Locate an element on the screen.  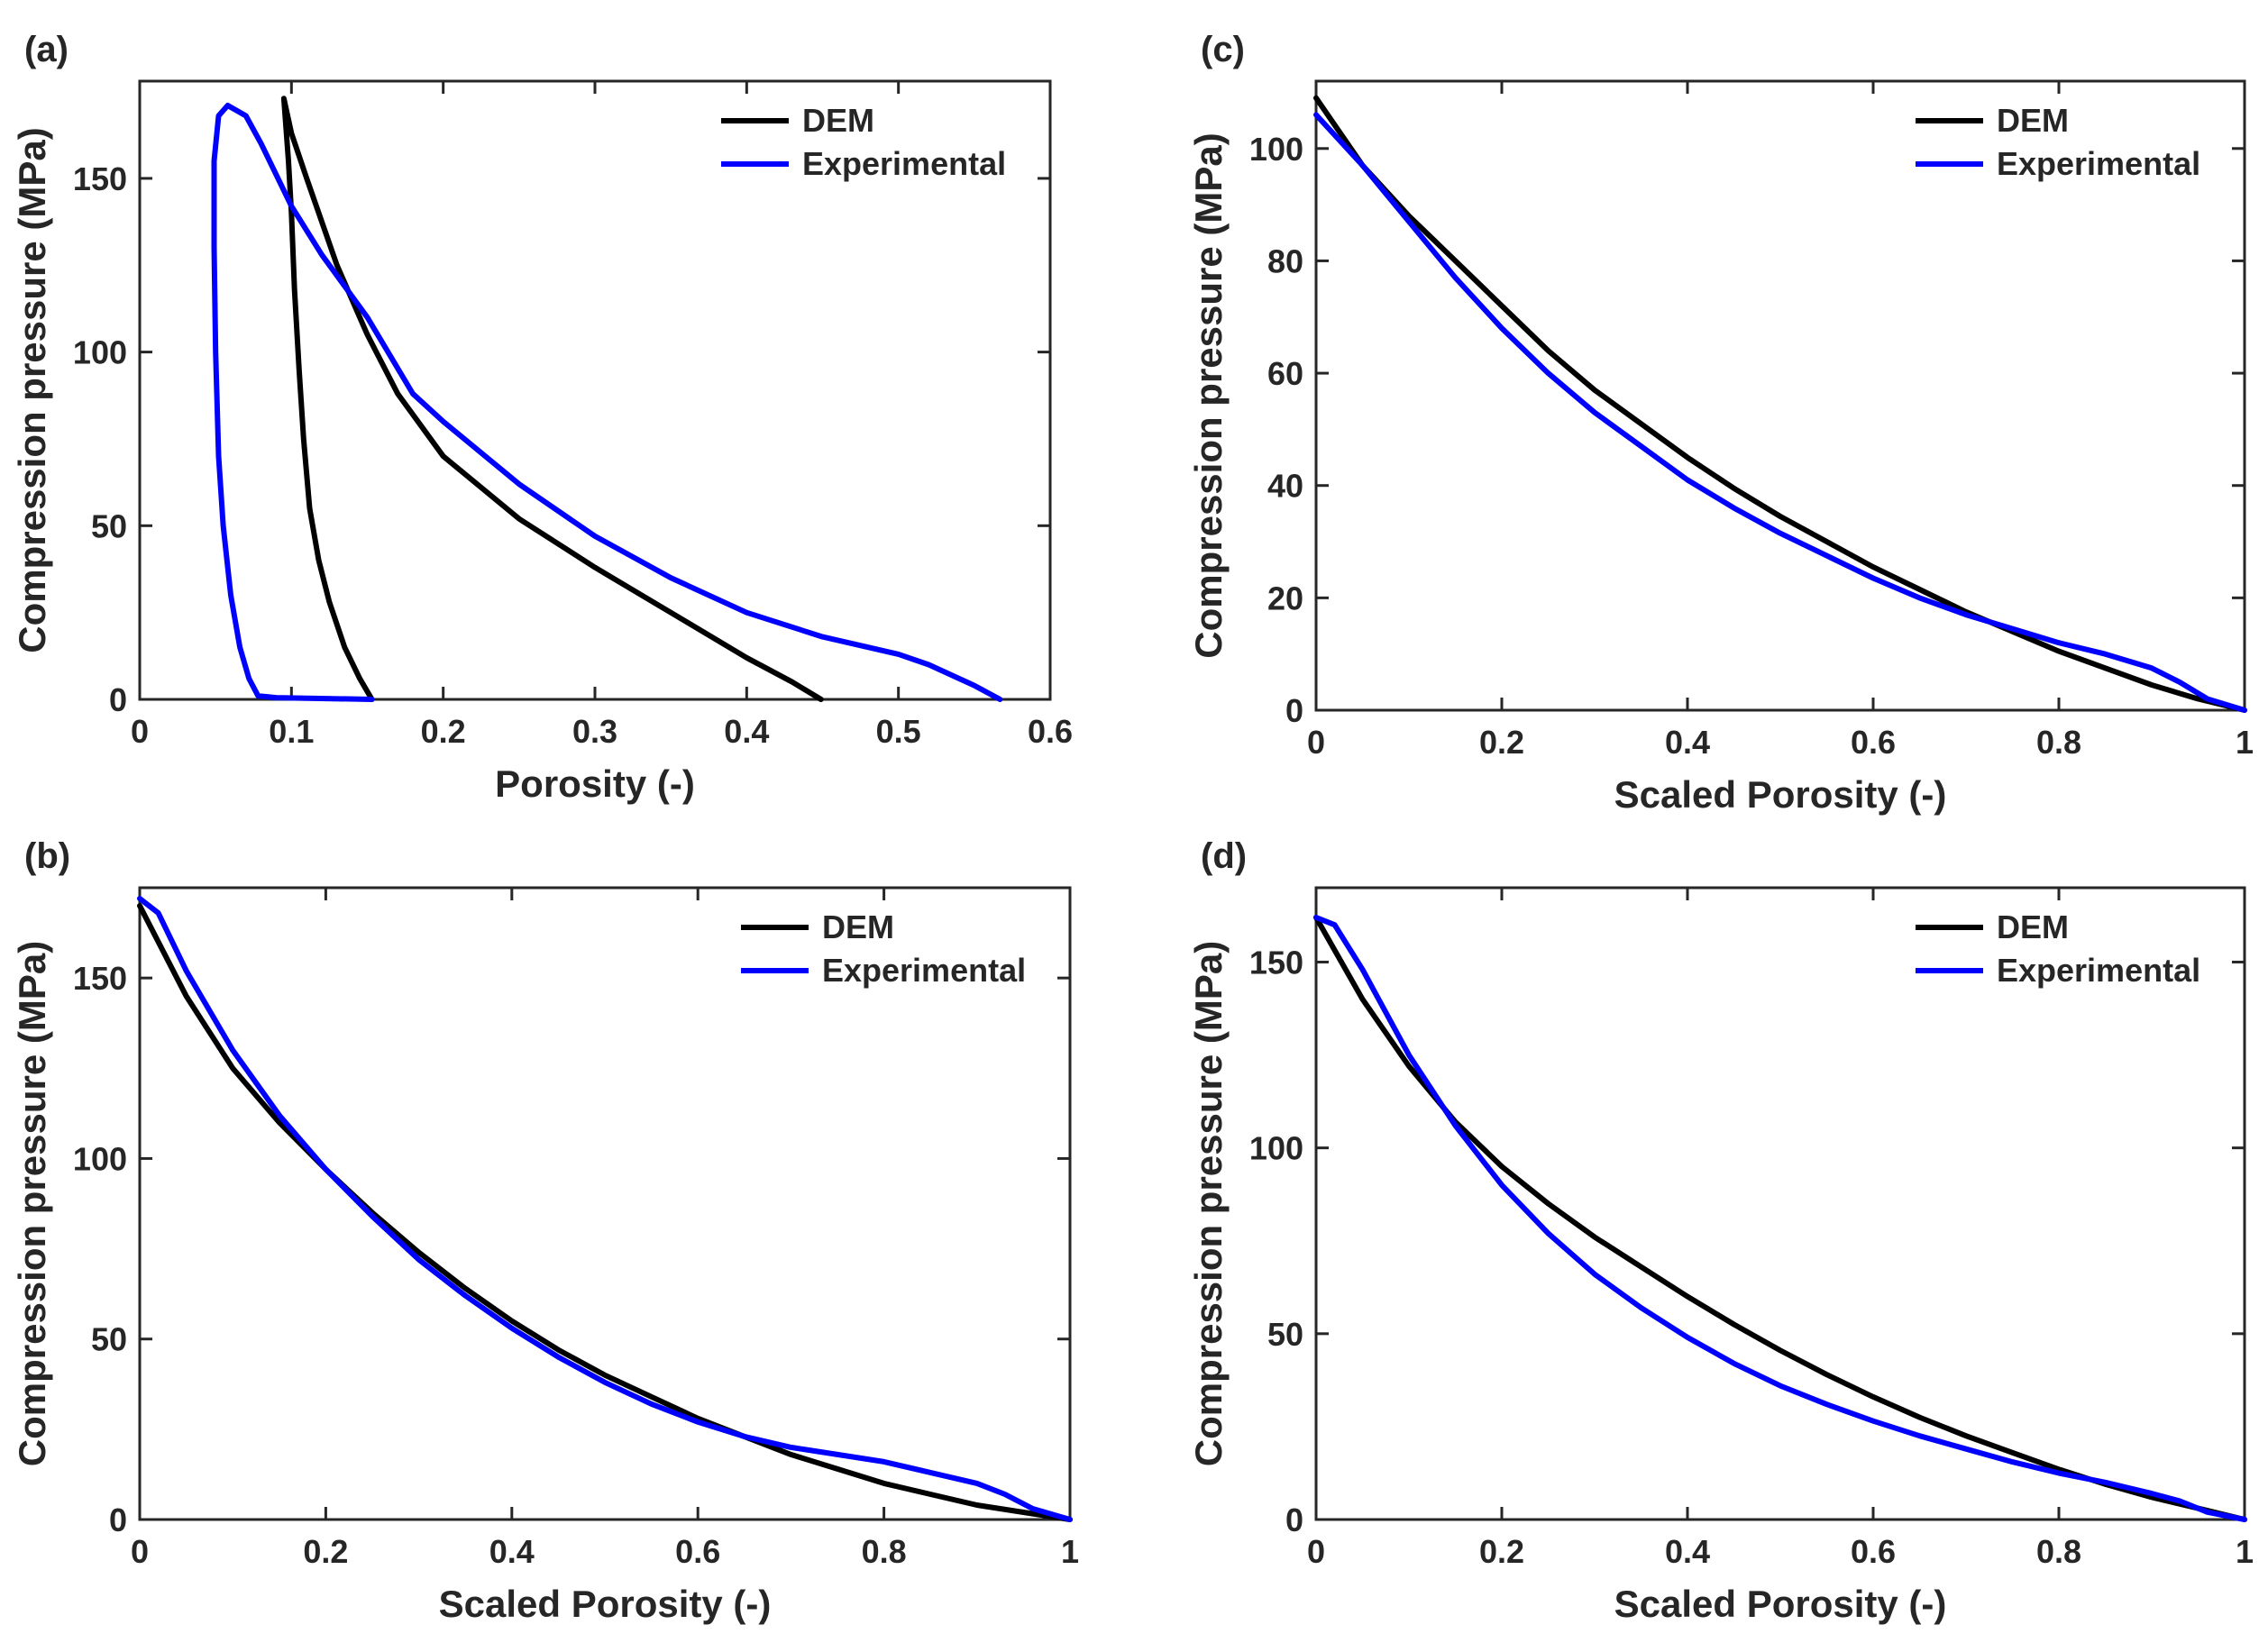
panel-label-b: (b) is located at coordinates (47, 856).